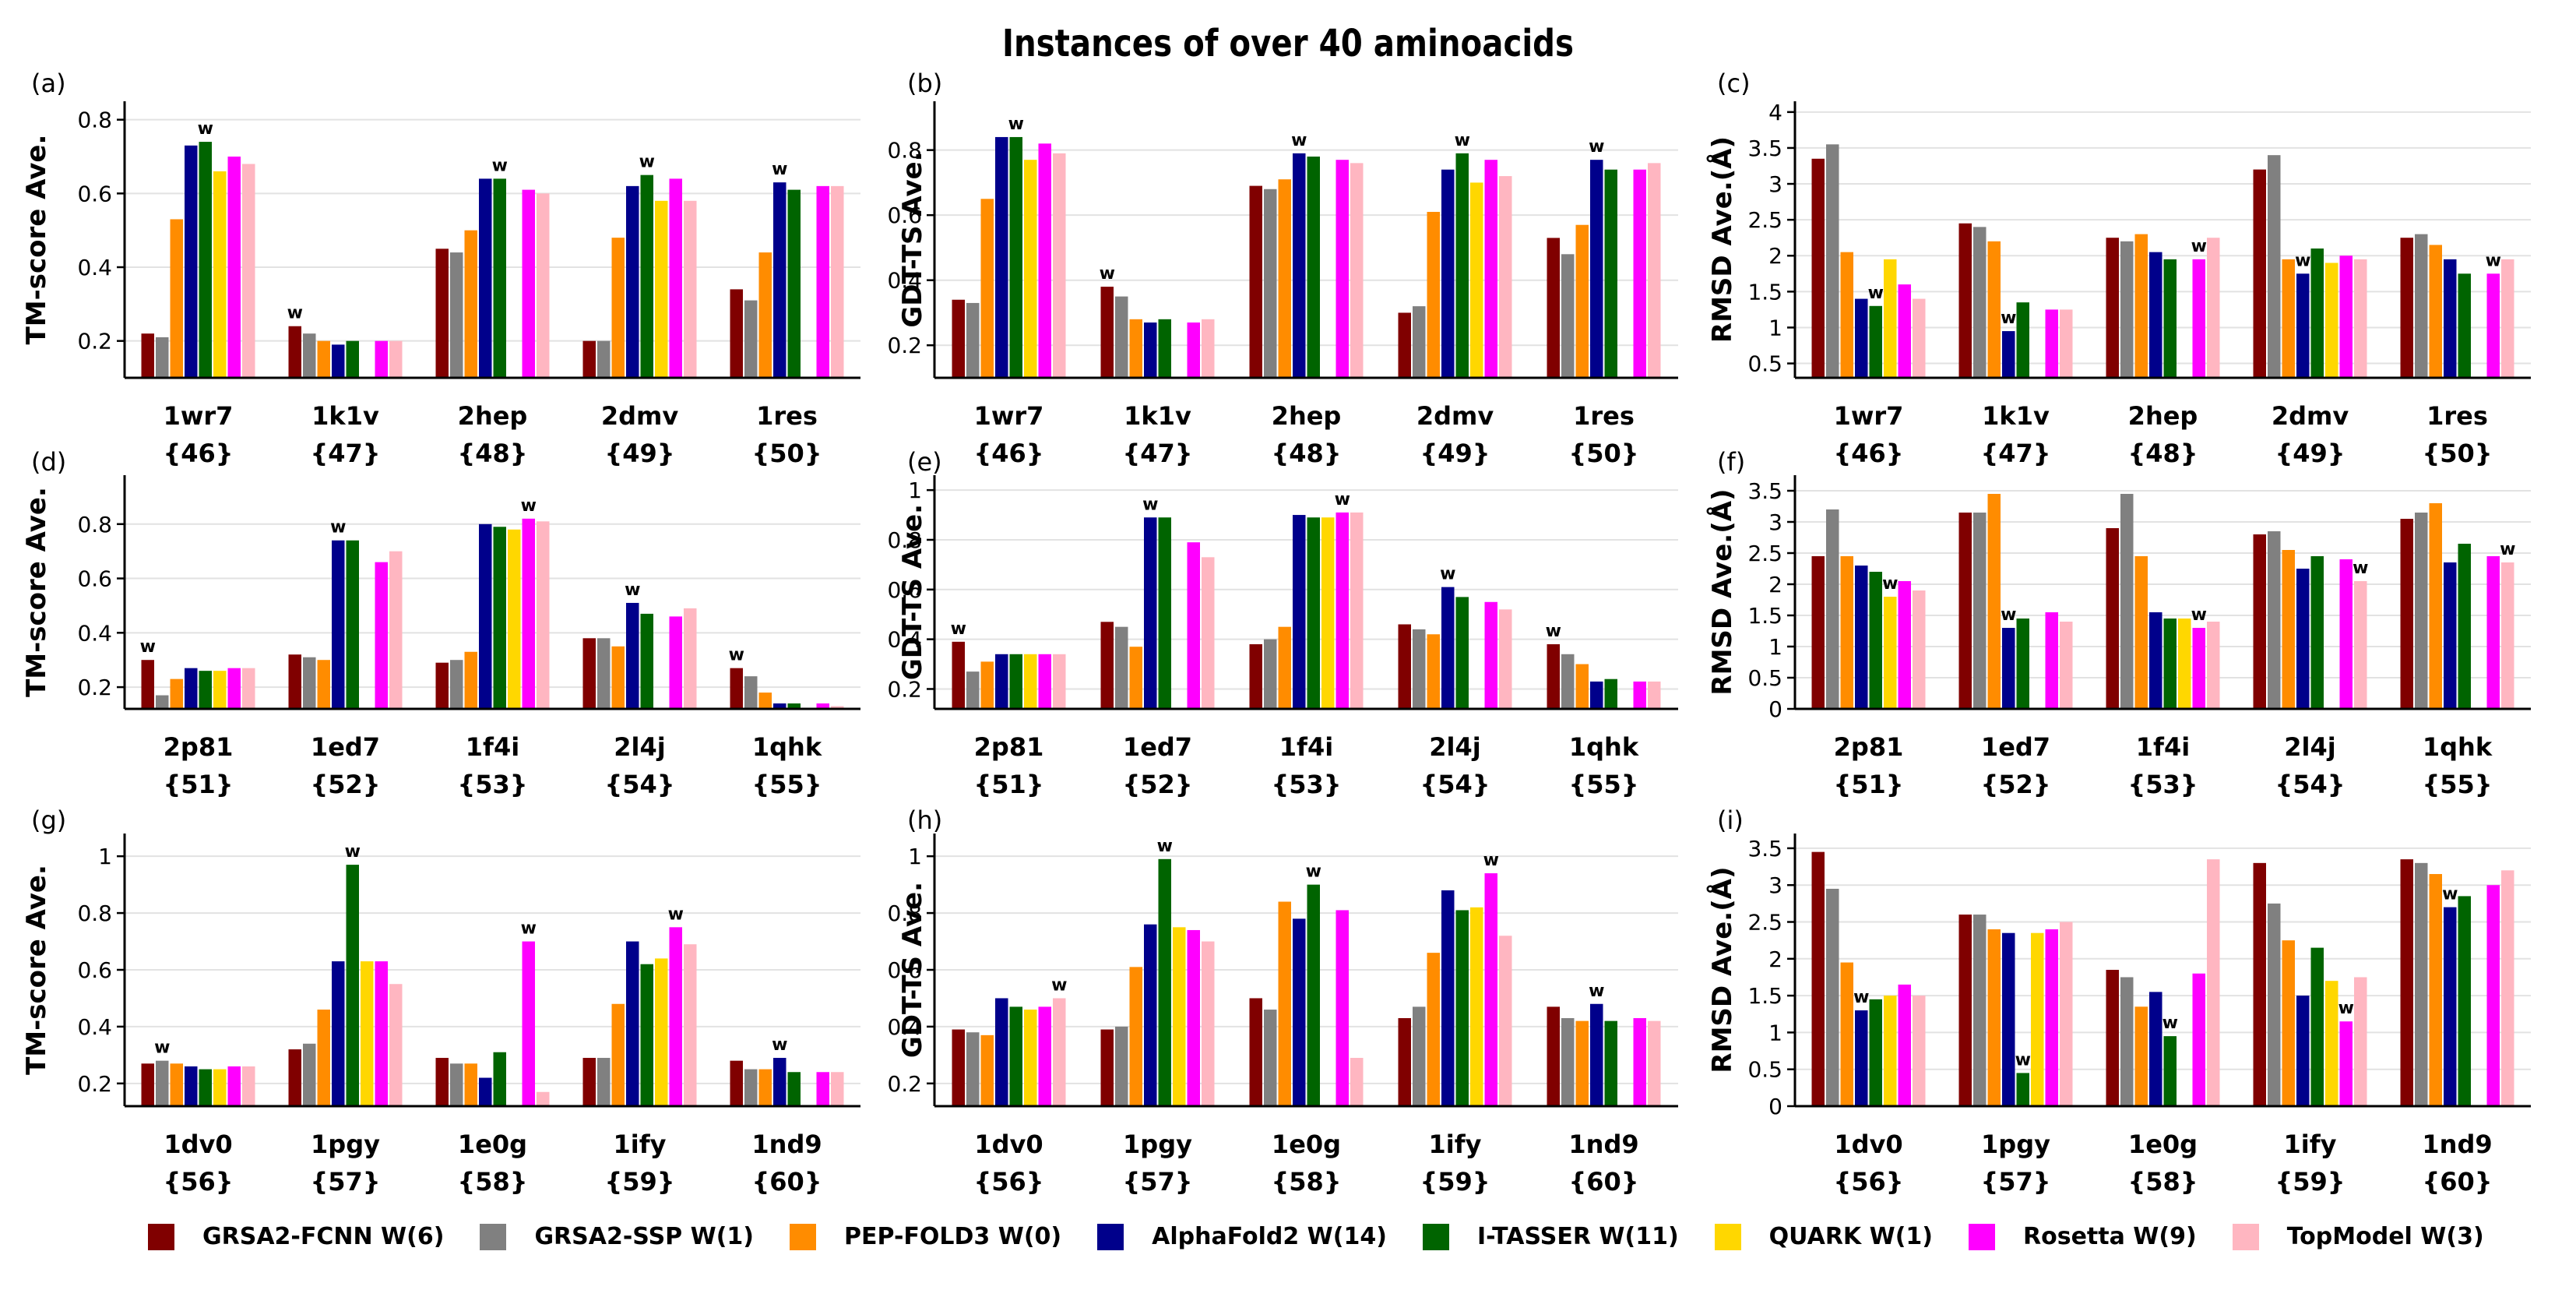  What do you see at coordinates (1775, 184) in the screenshot?
I see `y-tick-label: 3` at bounding box center [1775, 184].